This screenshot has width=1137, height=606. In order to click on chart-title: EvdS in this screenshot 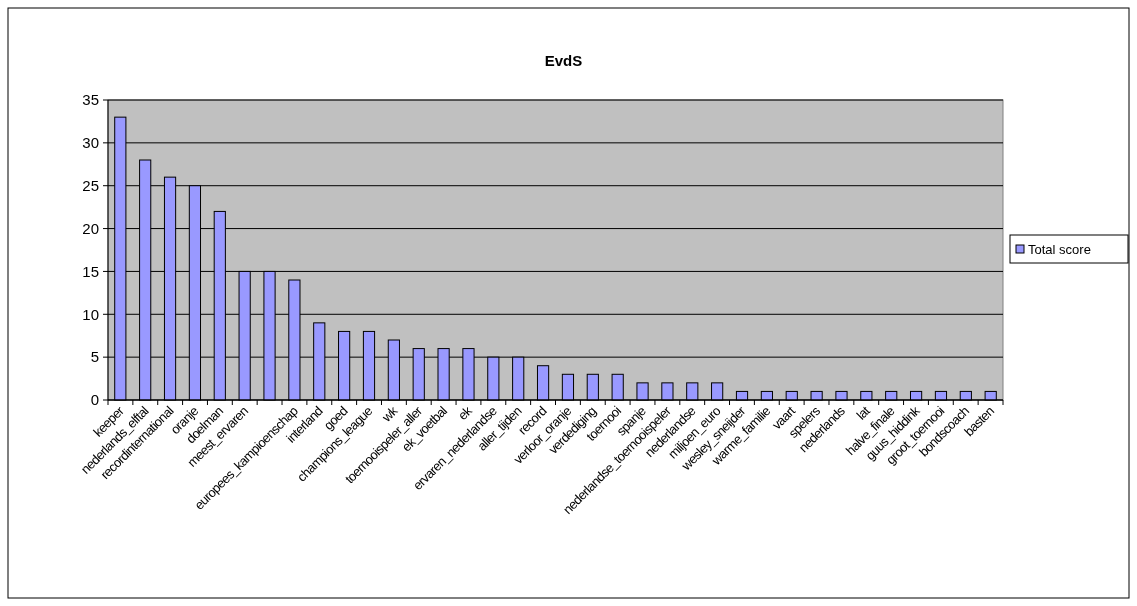, I will do `click(563, 60)`.